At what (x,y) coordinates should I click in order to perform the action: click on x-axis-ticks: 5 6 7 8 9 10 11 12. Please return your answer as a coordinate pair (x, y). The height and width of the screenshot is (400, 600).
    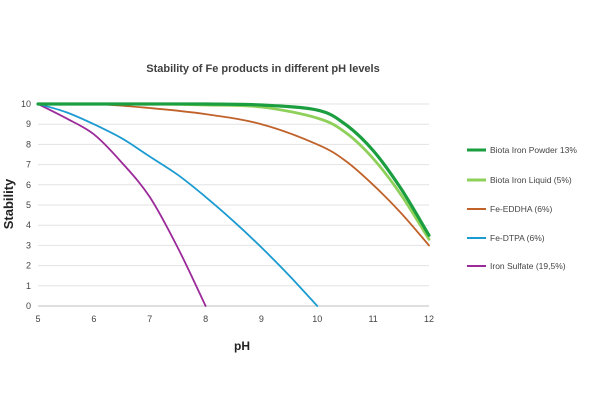
    Looking at the image, I should click on (234, 319).